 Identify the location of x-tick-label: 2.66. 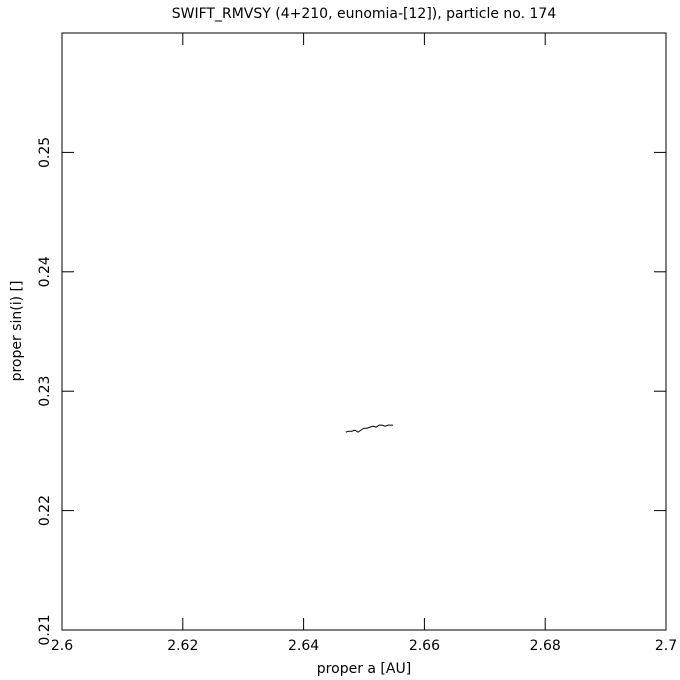
(424, 646).